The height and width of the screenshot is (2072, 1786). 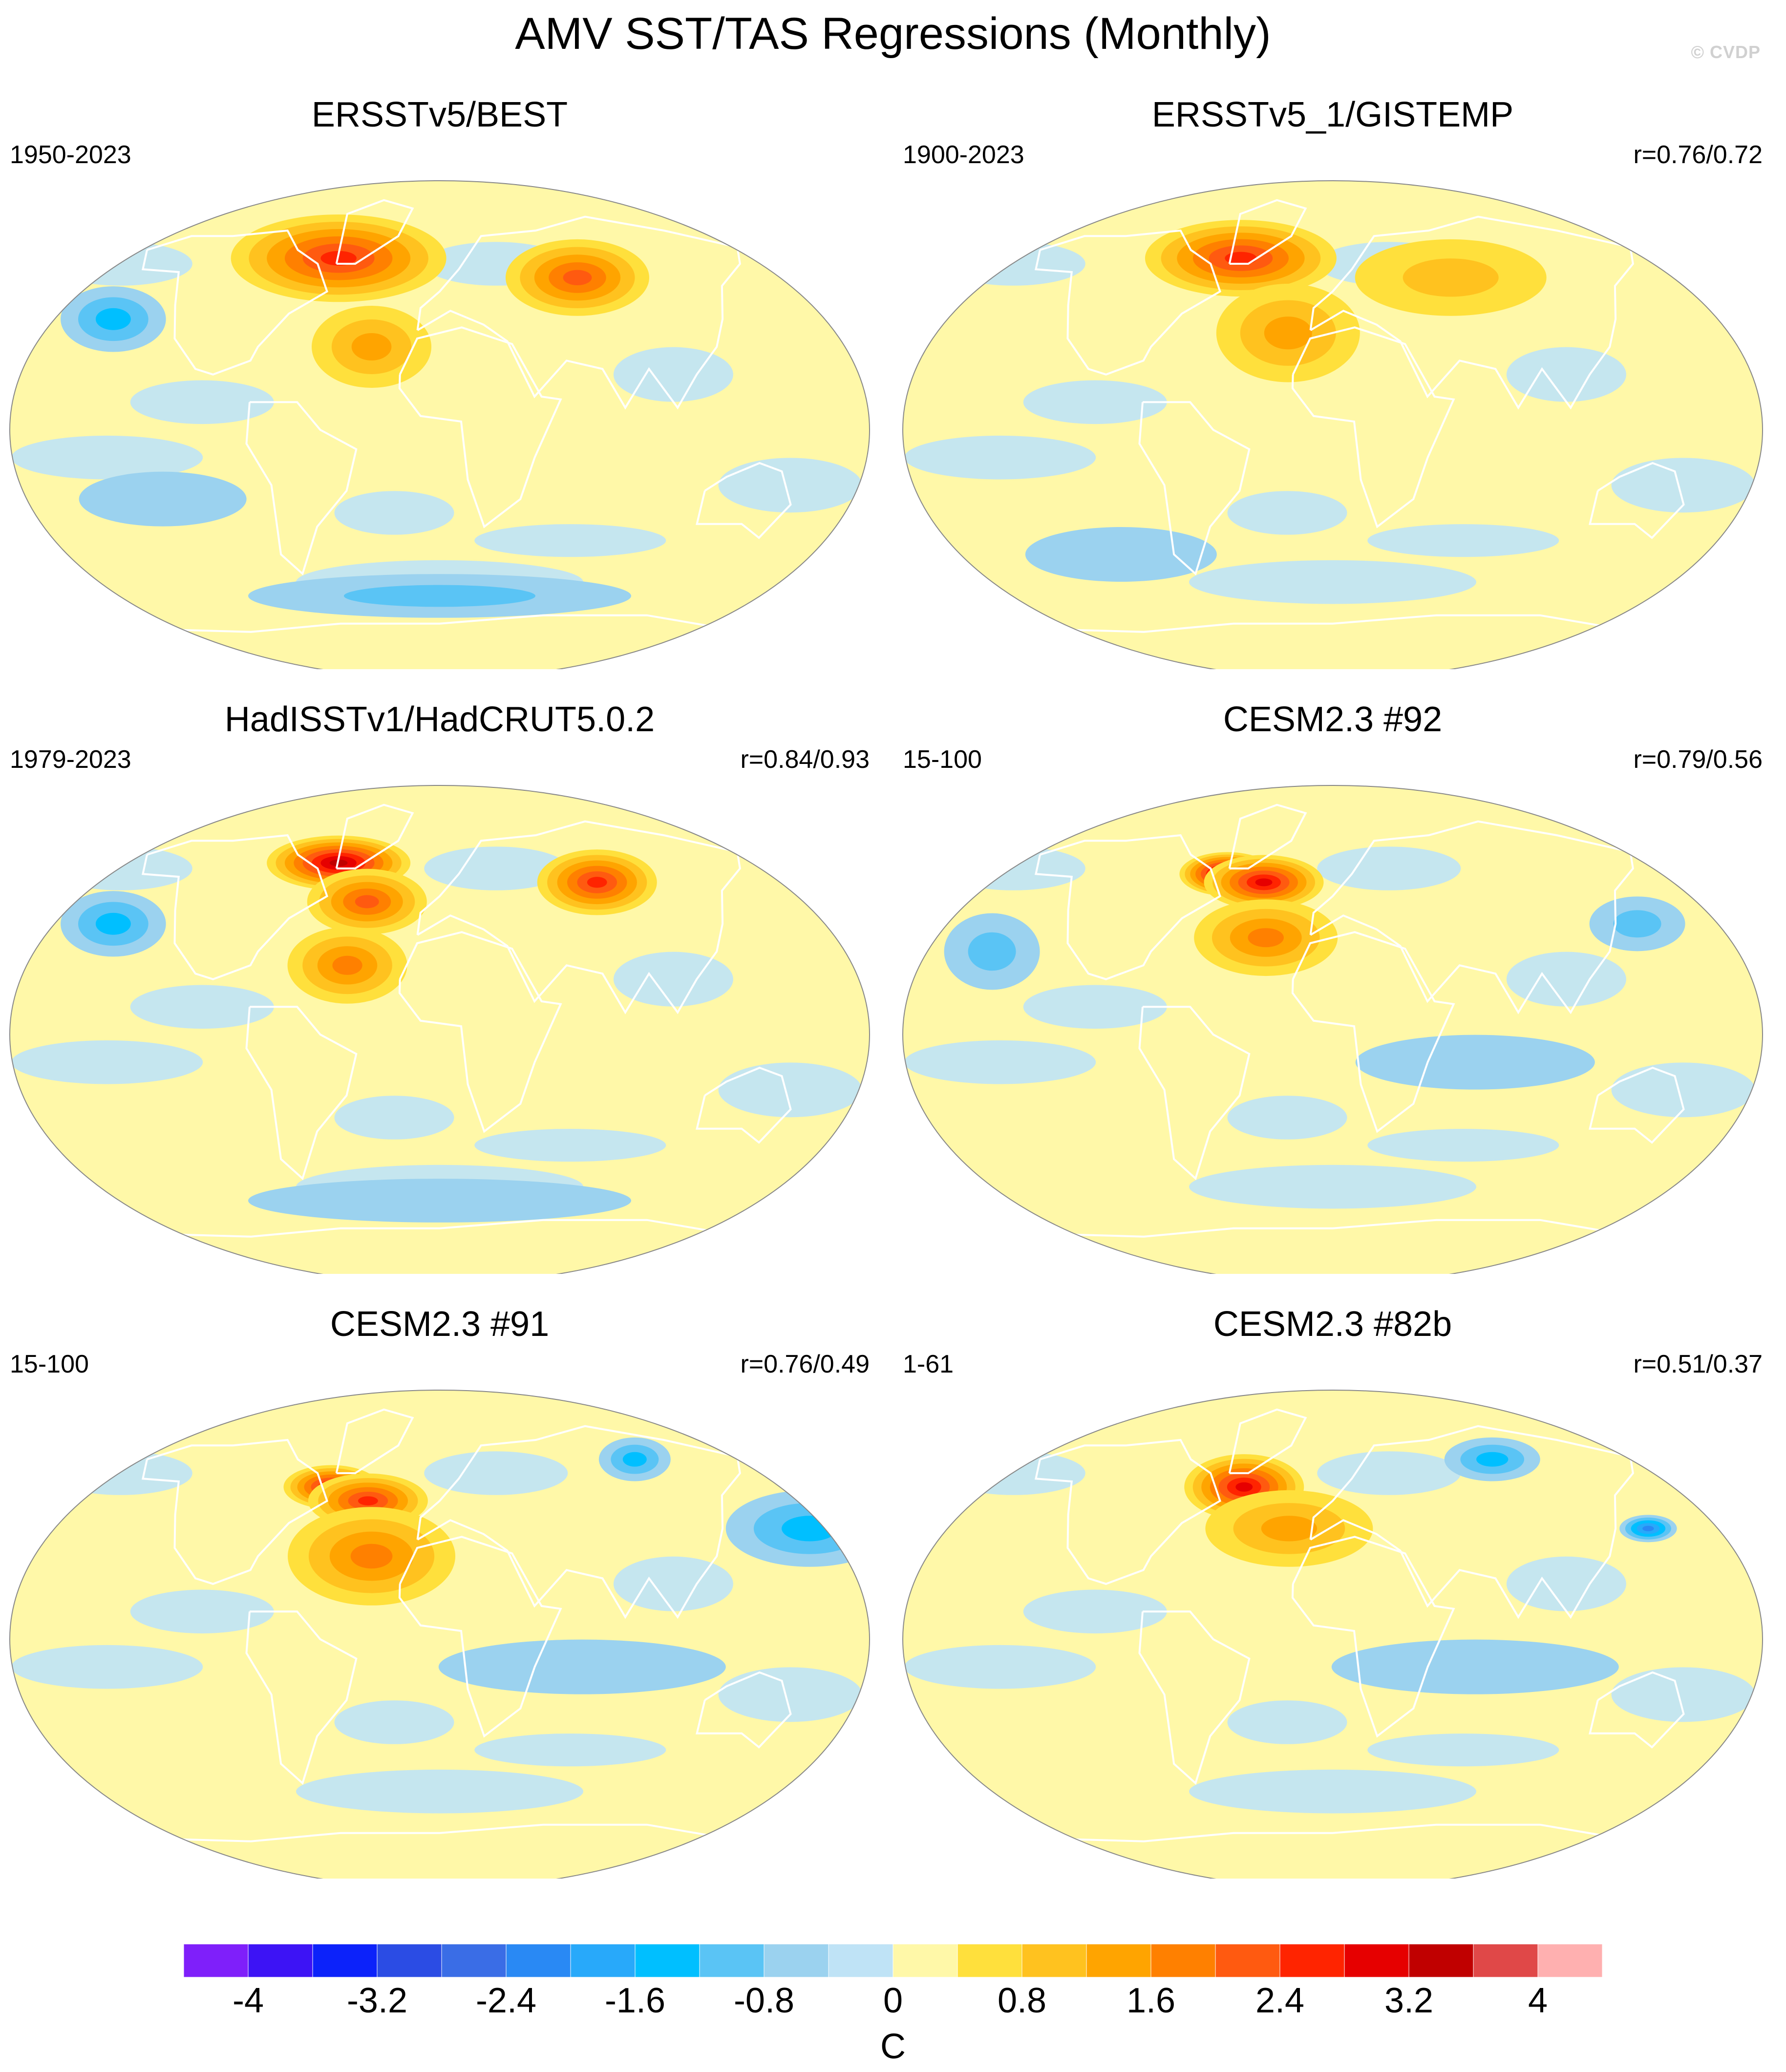 I want to click on panel-correlation: r=0.84/0.93, so click(x=805, y=759).